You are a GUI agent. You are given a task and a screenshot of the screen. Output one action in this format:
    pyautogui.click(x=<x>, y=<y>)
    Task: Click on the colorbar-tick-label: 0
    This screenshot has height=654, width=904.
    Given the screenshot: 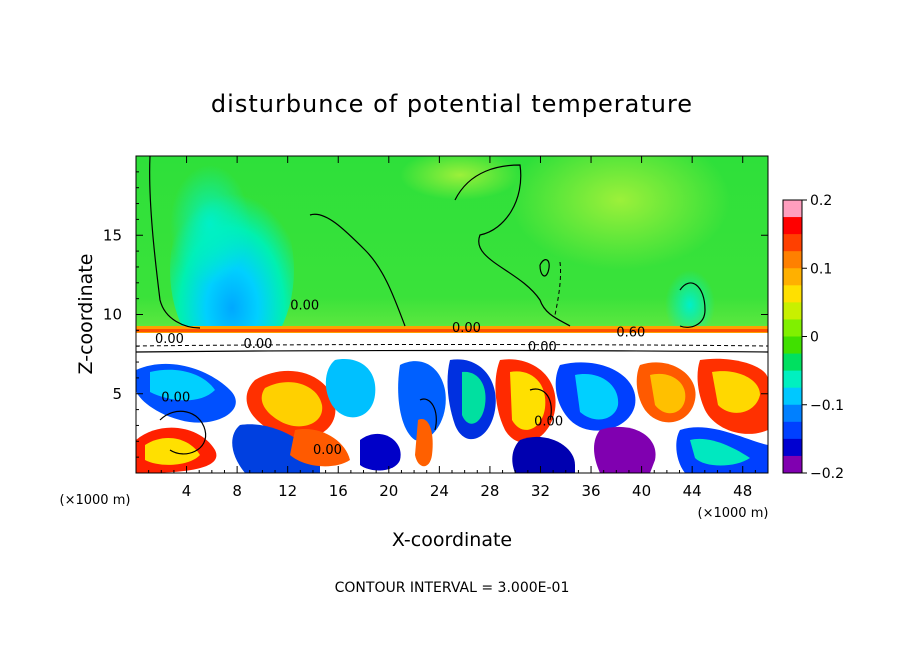 What is the action you would take?
    pyautogui.click(x=814, y=338)
    